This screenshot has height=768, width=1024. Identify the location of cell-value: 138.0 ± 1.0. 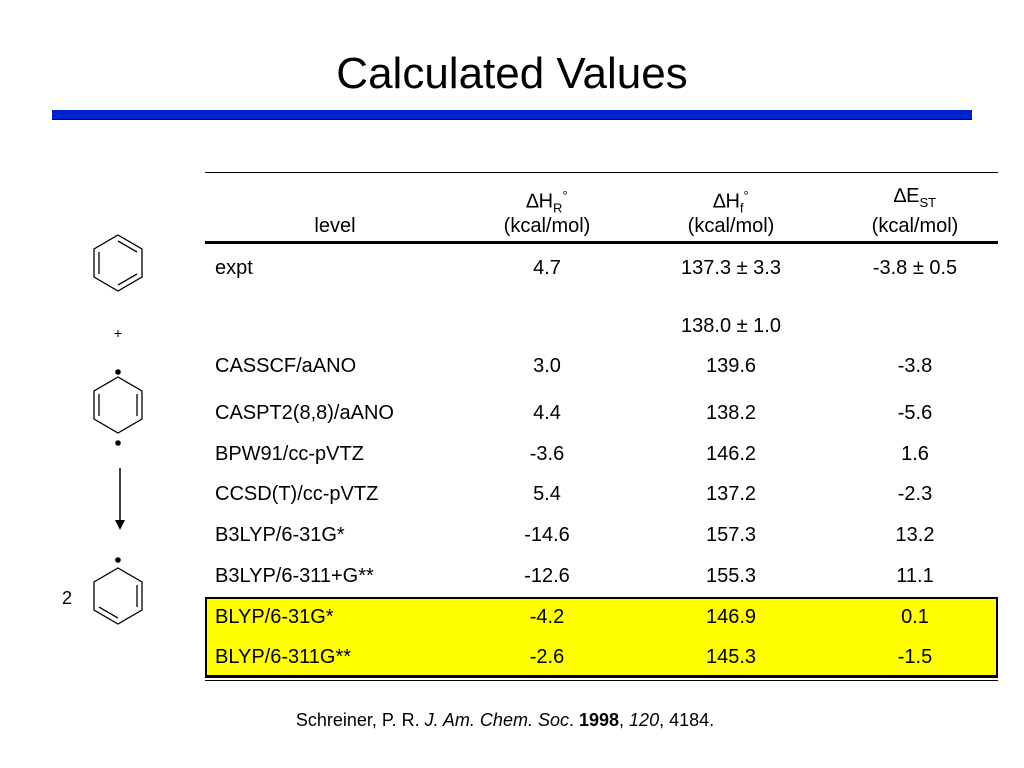
(731, 326).